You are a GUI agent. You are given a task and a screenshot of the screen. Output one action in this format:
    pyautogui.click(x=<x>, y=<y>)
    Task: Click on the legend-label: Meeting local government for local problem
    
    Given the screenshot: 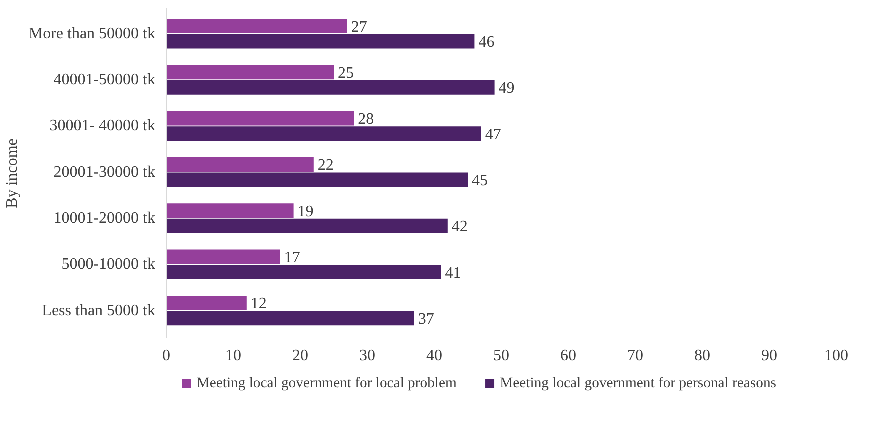 What is the action you would take?
    pyautogui.click(x=327, y=384)
    